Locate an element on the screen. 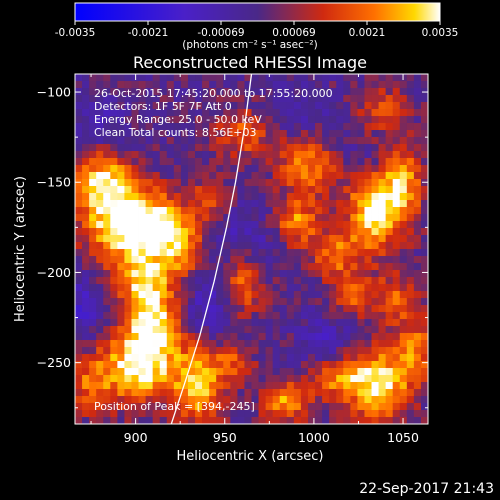 This screenshot has width=500, height=500. colorbar-tick-label: -0.00069 is located at coordinates (220, 33).